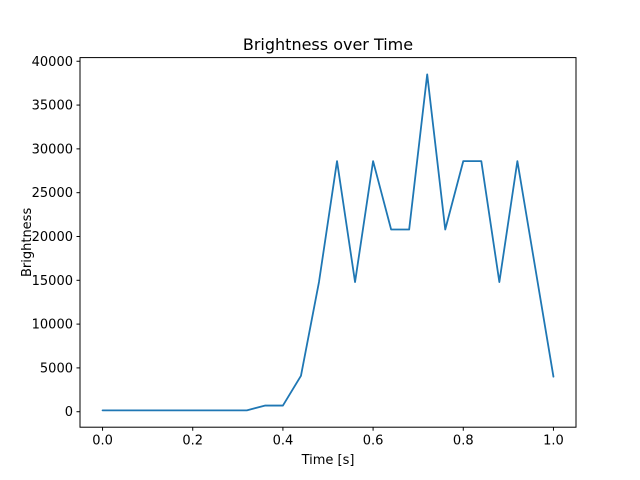 The height and width of the screenshot is (480, 640). I want to click on x-tick-label: 0.6, so click(373, 441).